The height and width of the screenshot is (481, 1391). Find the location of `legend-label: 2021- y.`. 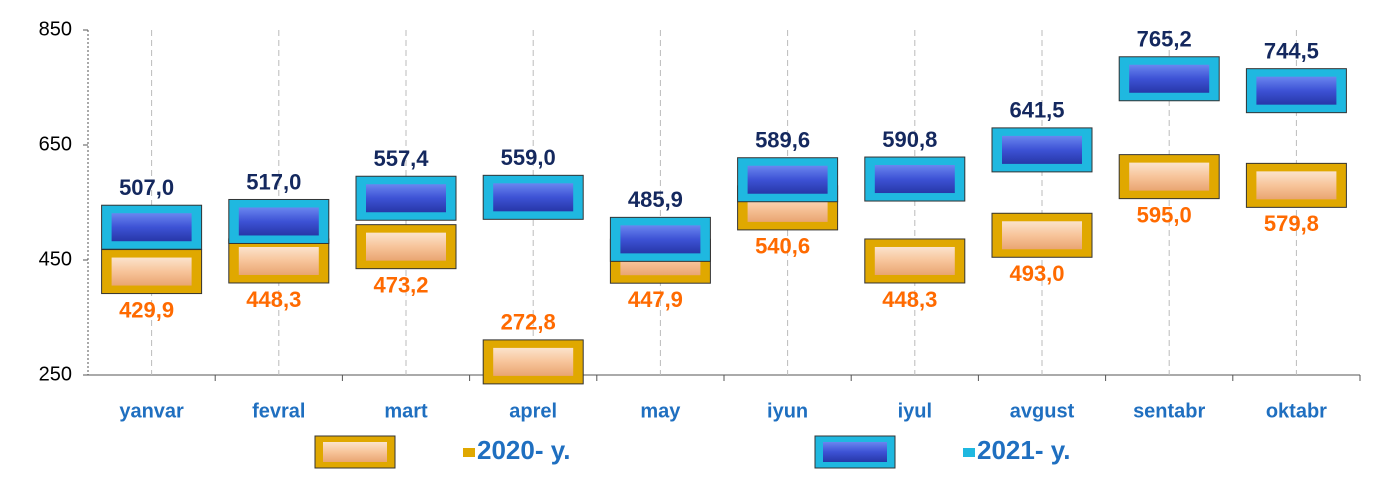

legend-label: 2021- y. is located at coordinates (1023, 450).